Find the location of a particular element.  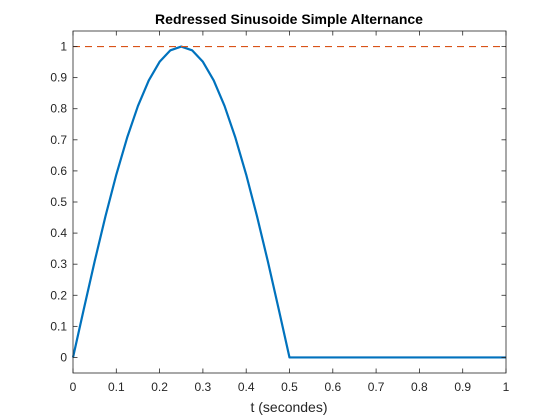

x-tick-label: 0.4 is located at coordinates (246, 387).